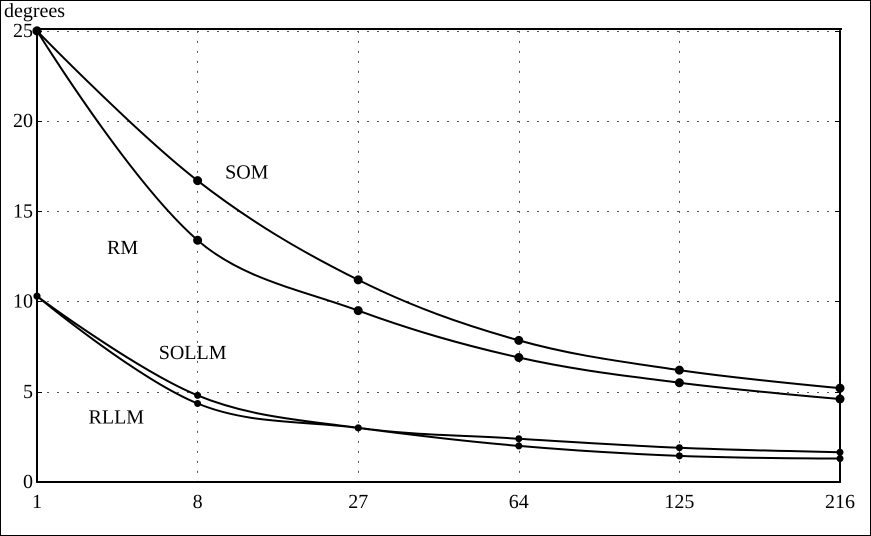  I want to click on series-label: SOM, so click(247, 173).